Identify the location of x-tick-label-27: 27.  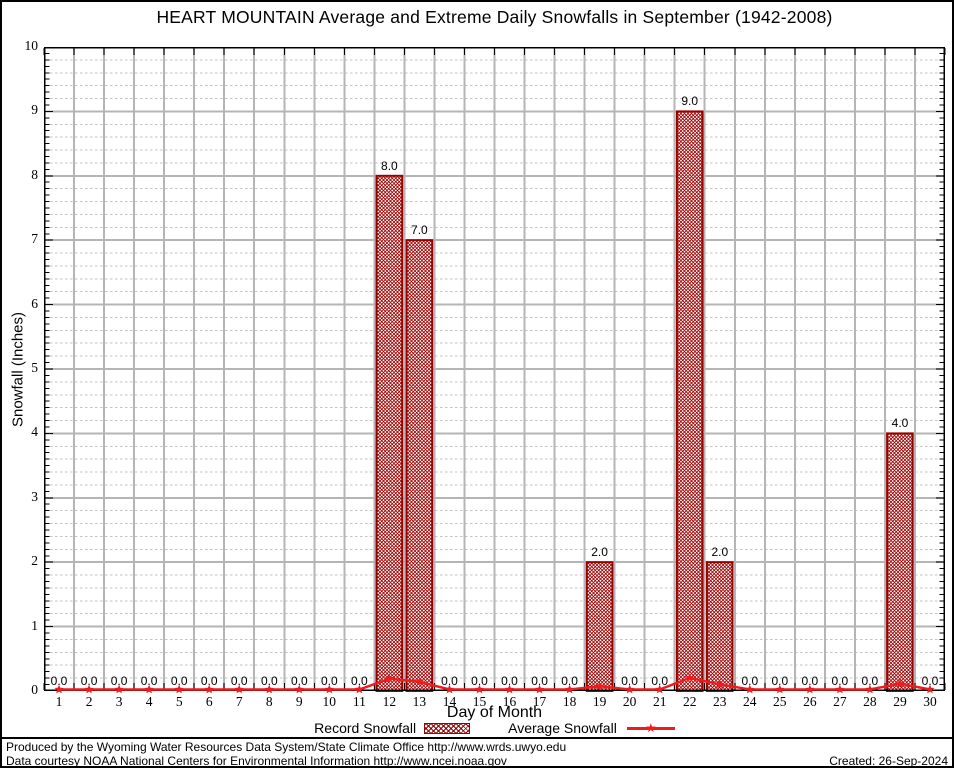
(840, 701).